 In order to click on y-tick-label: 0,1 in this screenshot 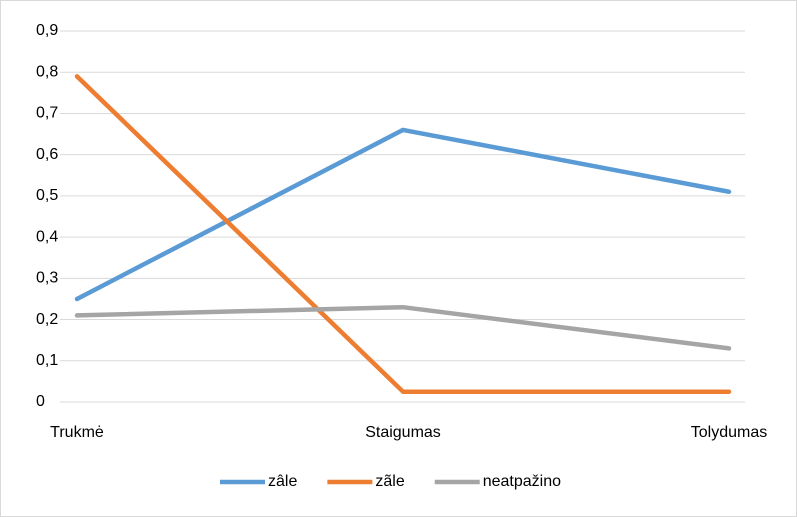, I will do `click(47, 360)`.